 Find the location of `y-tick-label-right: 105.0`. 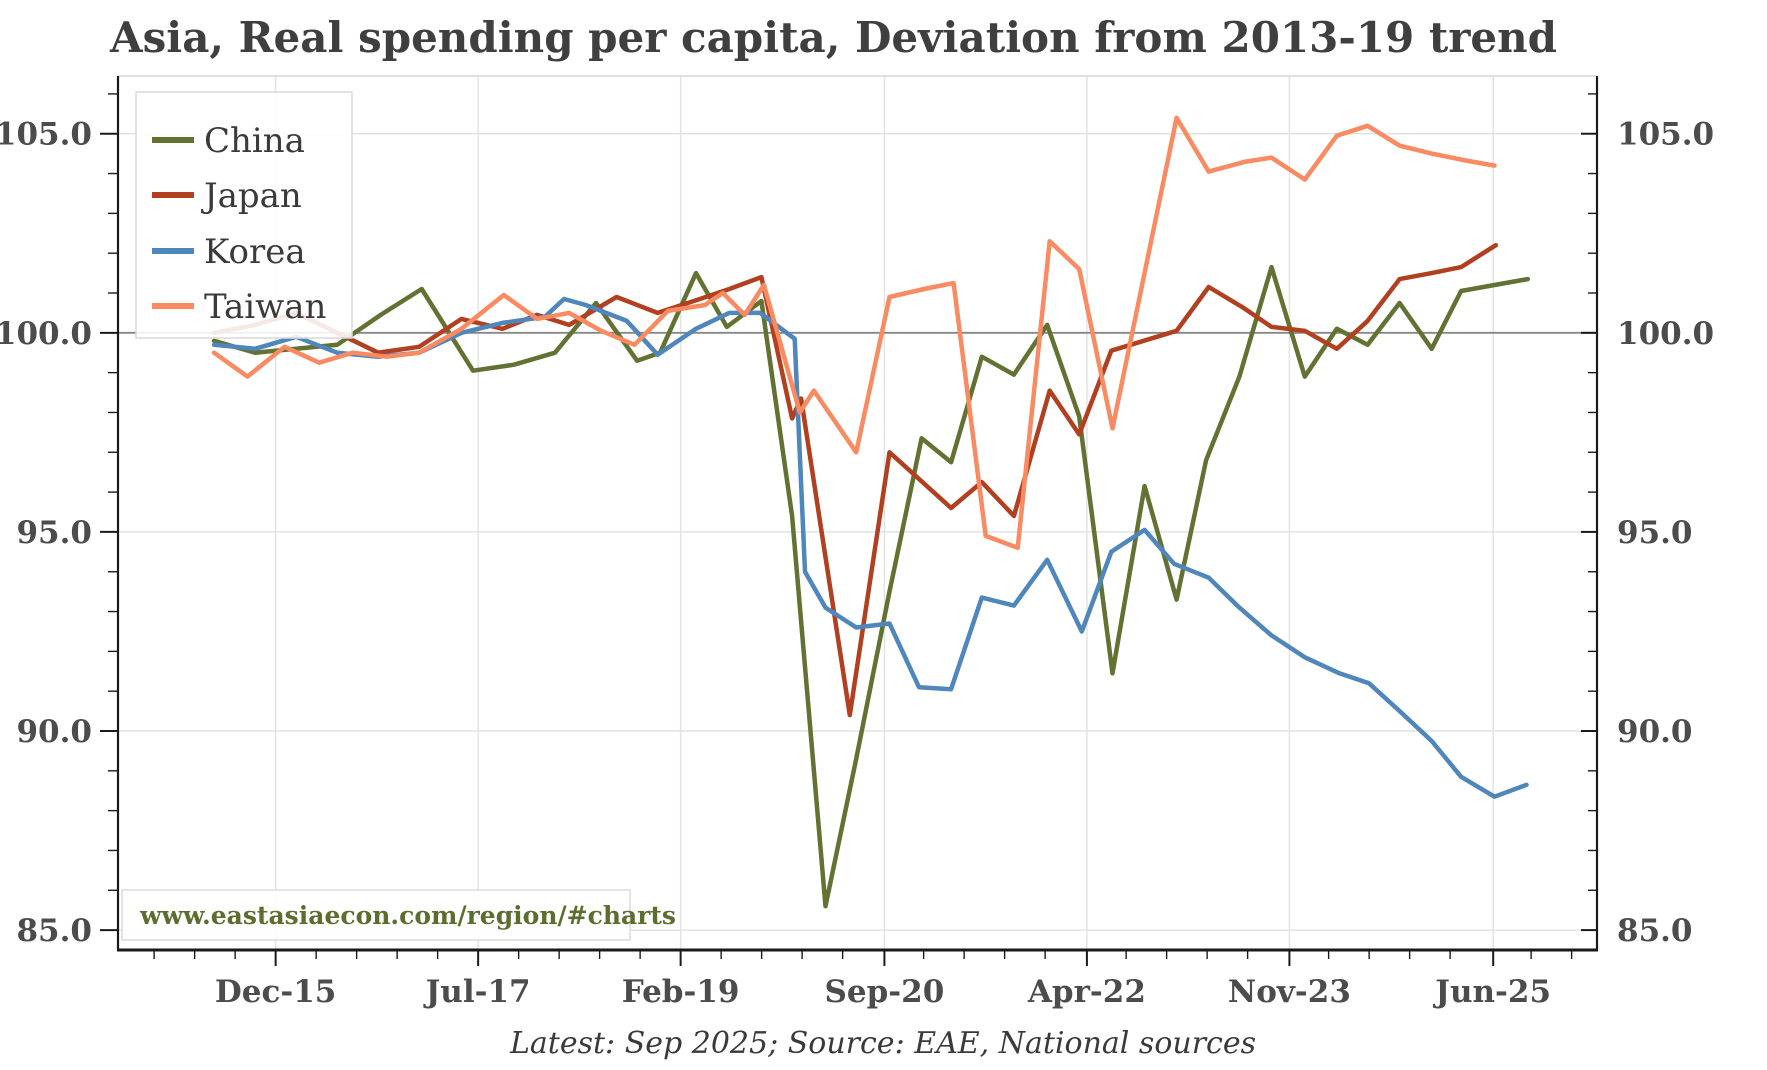

y-tick-label-right: 105.0 is located at coordinates (1665, 135).